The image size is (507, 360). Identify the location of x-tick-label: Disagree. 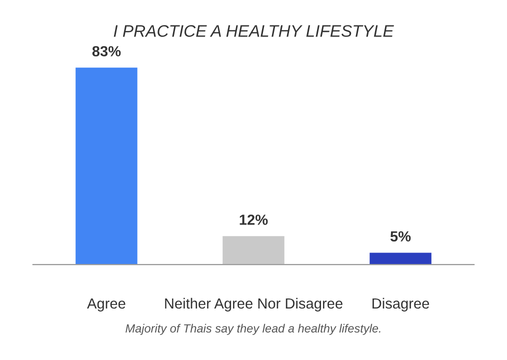
(401, 305).